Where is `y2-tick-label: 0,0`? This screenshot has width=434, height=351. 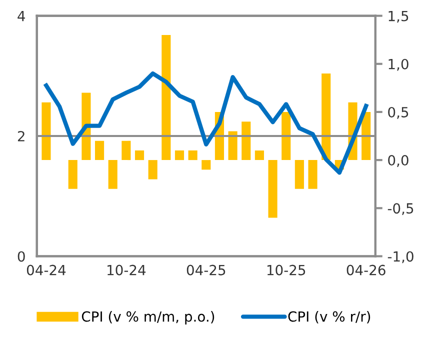 y2-tick-label: 0,0 is located at coordinates (398, 161).